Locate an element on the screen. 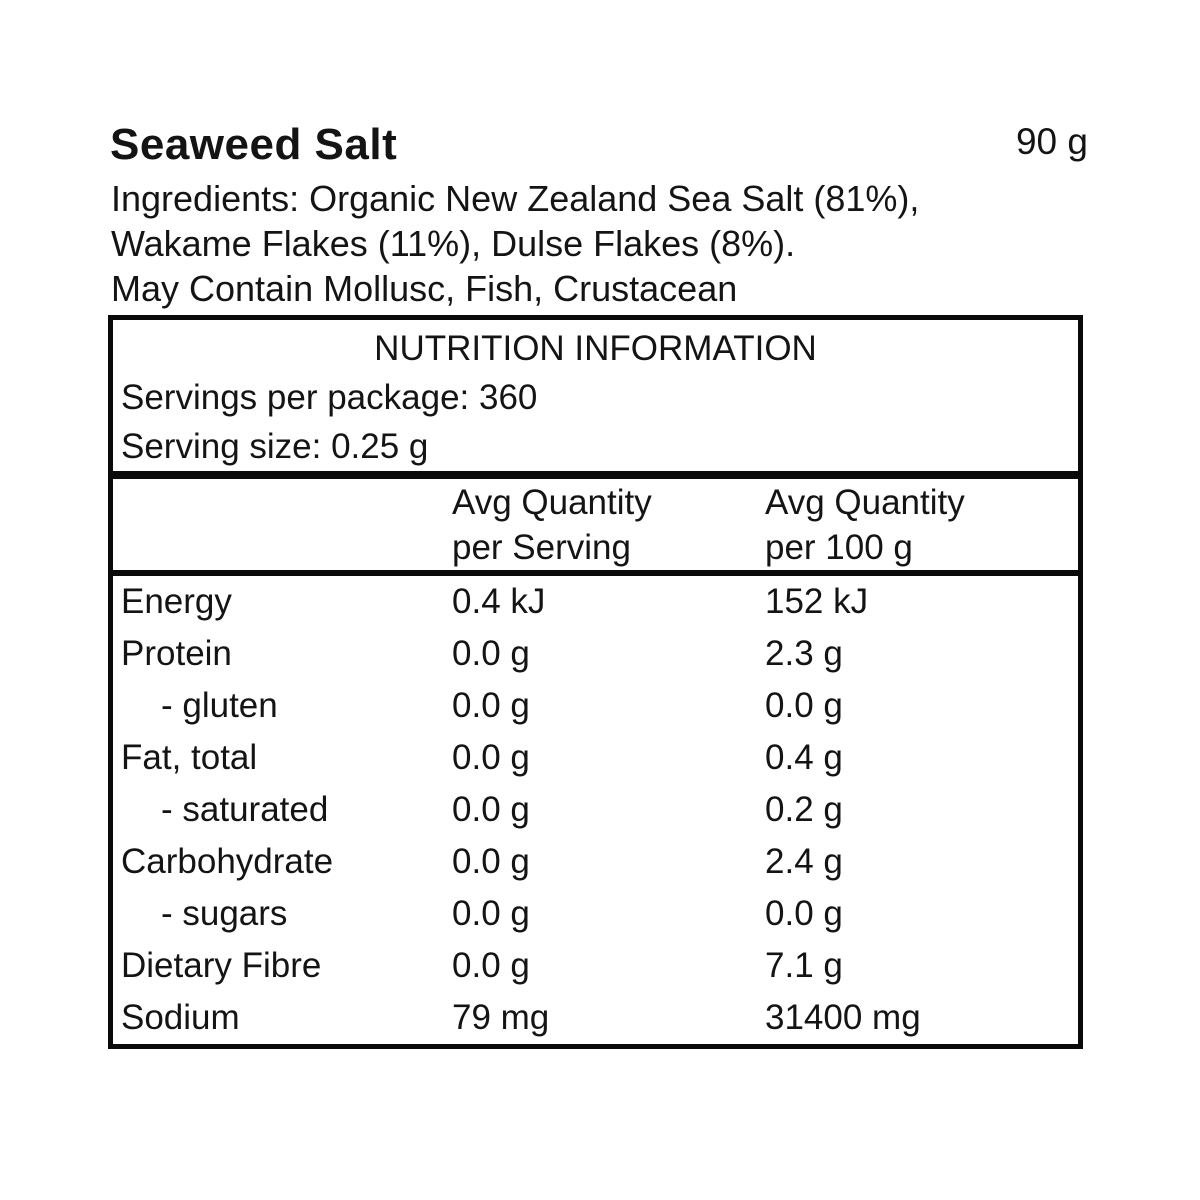  servings-per-package: Servings per package: 360 is located at coordinates (329, 397).